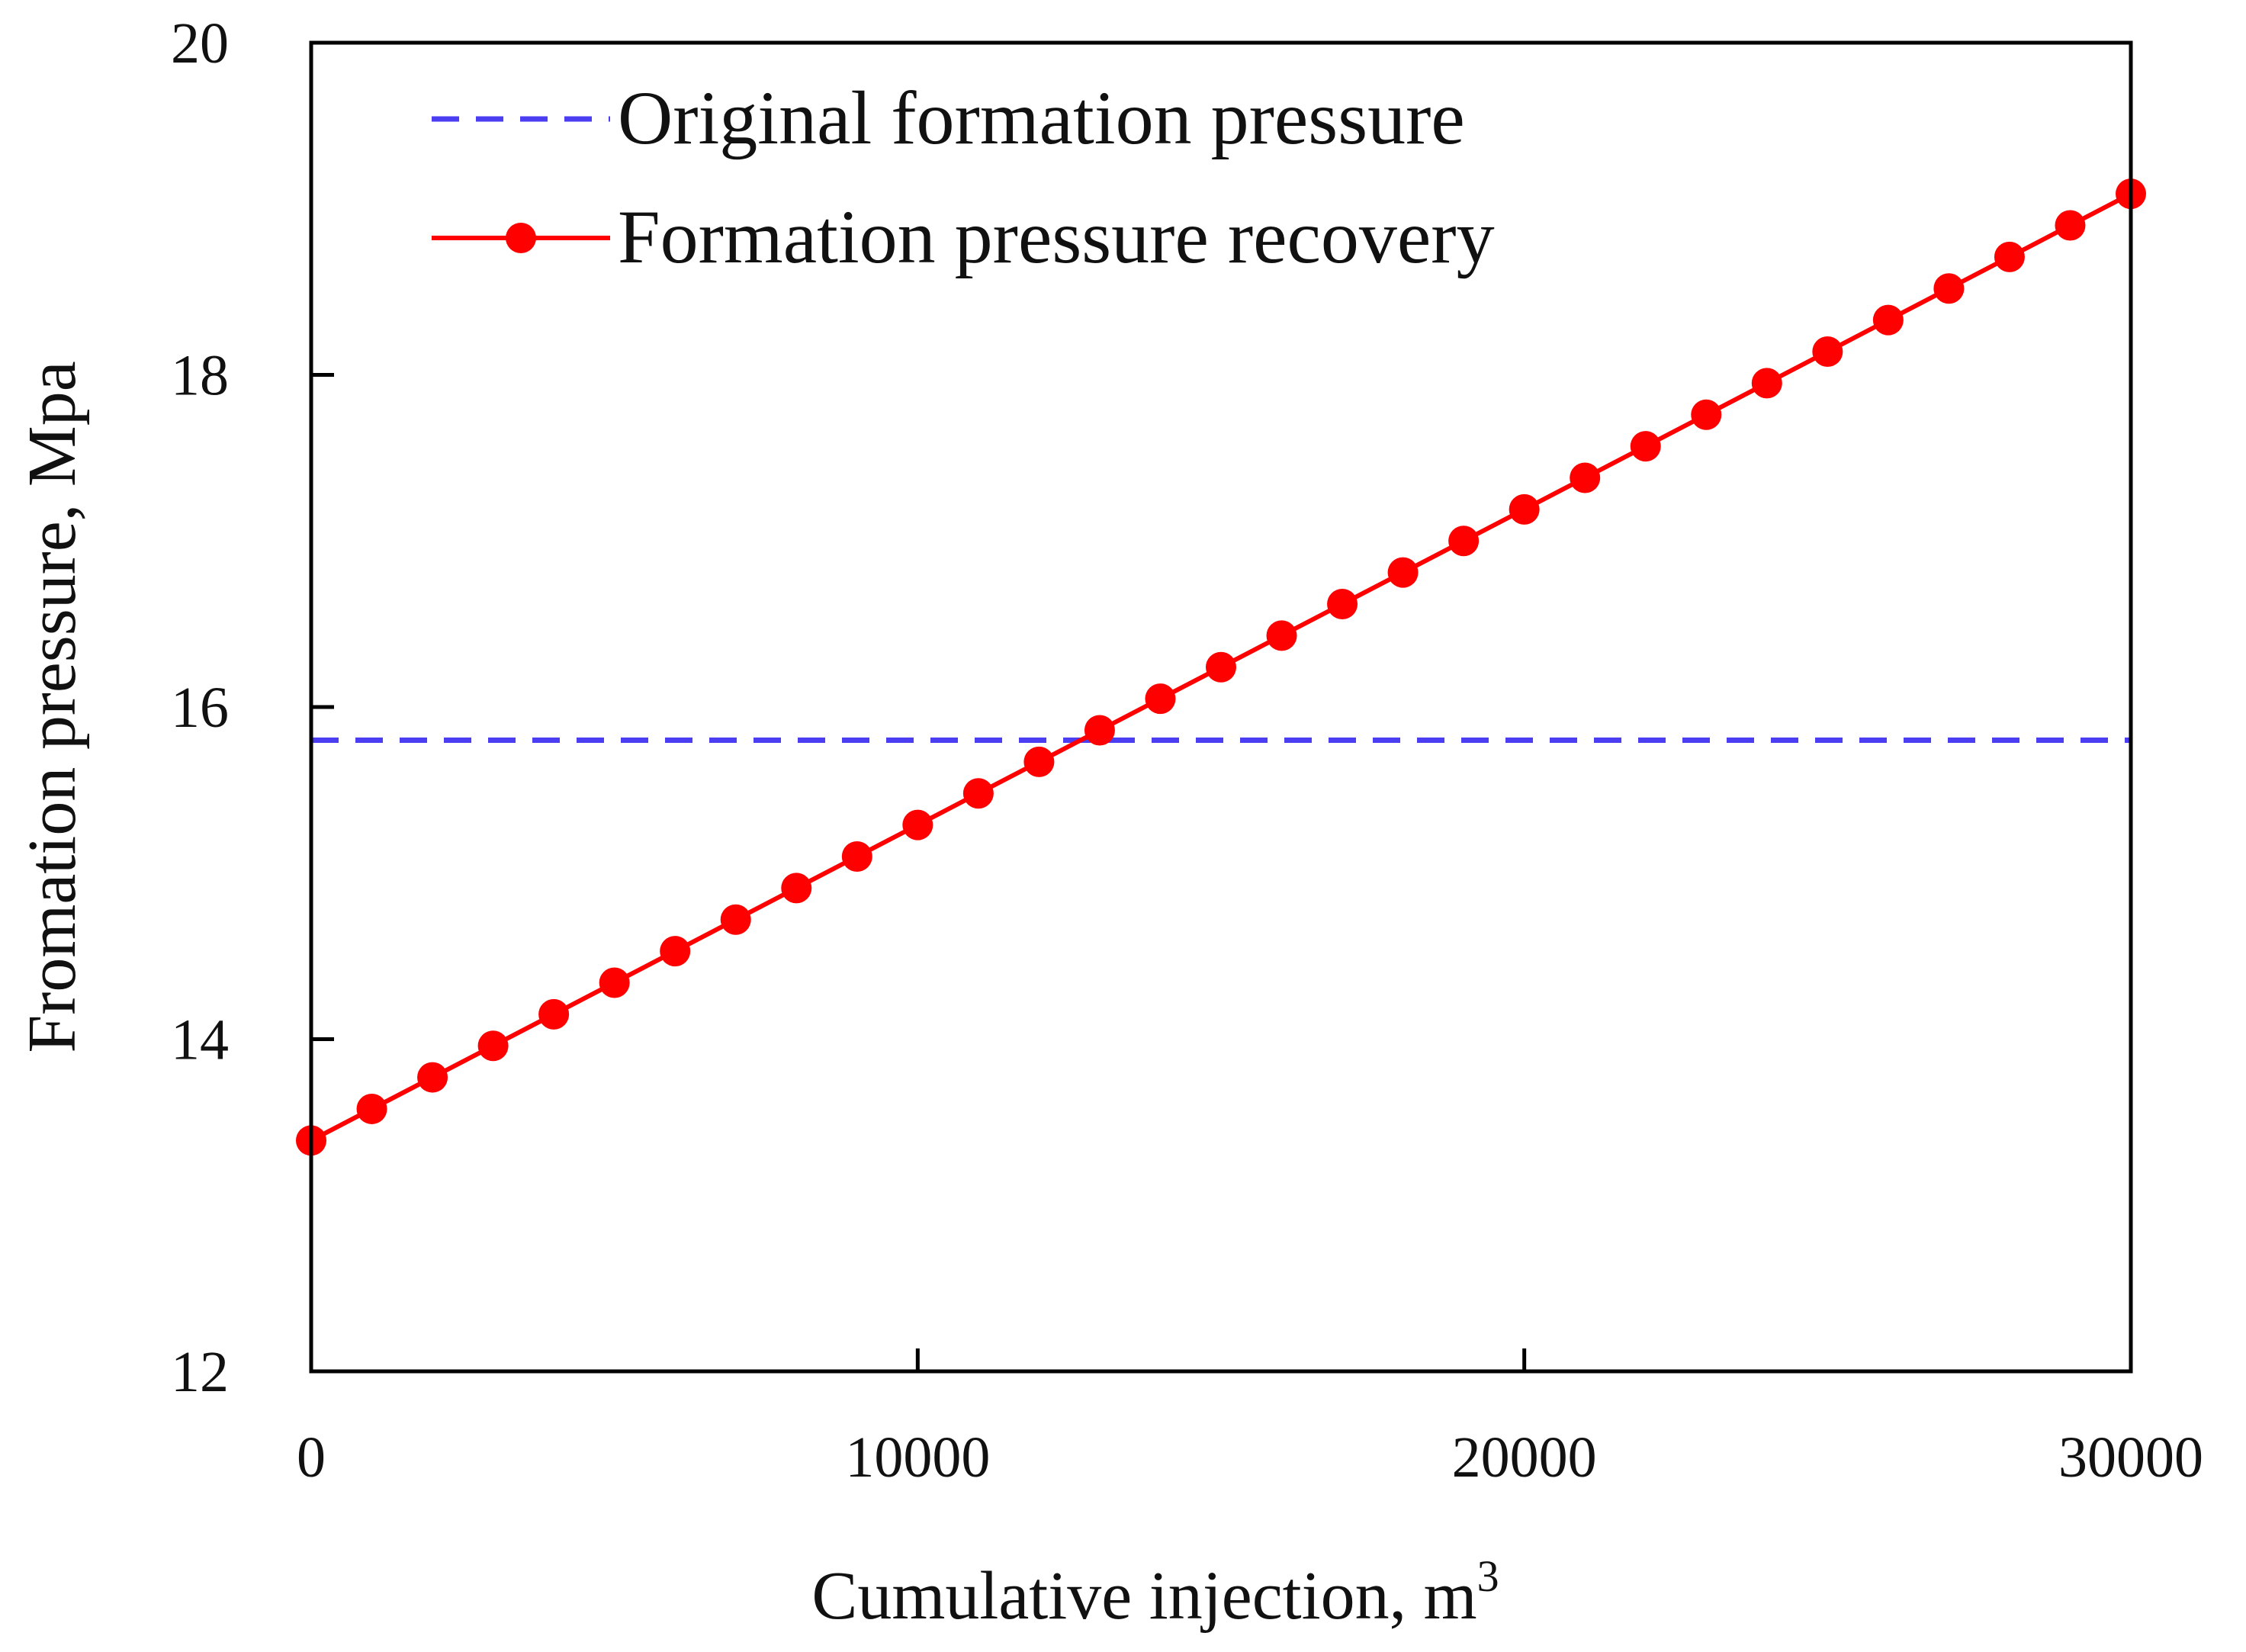 This screenshot has height=1652, width=2246. Describe the element at coordinates (200, 376) in the screenshot. I see `y-tick-label: 18` at that location.